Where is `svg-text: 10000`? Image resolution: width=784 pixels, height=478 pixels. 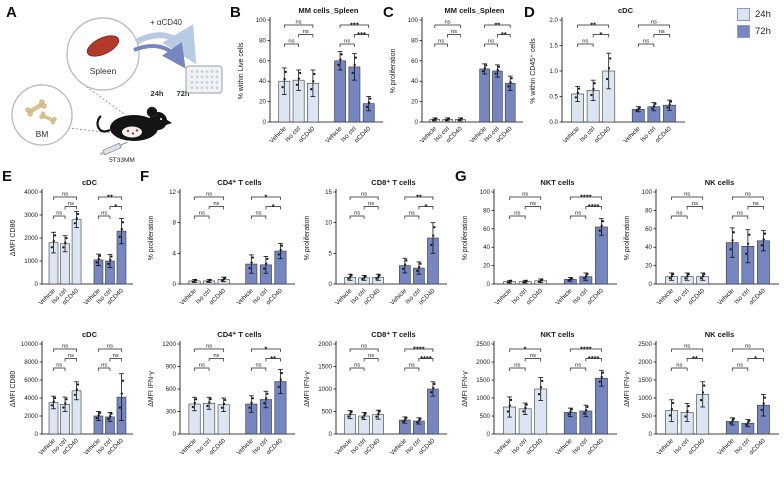 svg-text: 10000 is located at coordinates (30, 344).